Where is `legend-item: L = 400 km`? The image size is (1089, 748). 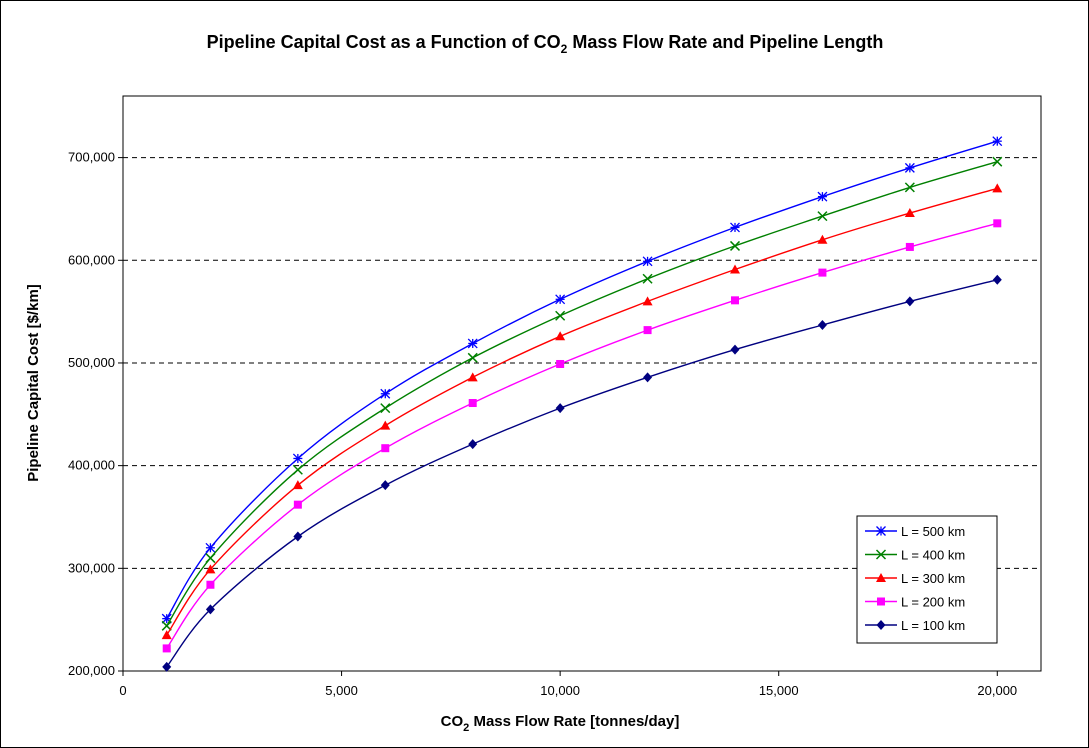
legend-item: L = 400 km is located at coordinates (915, 555).